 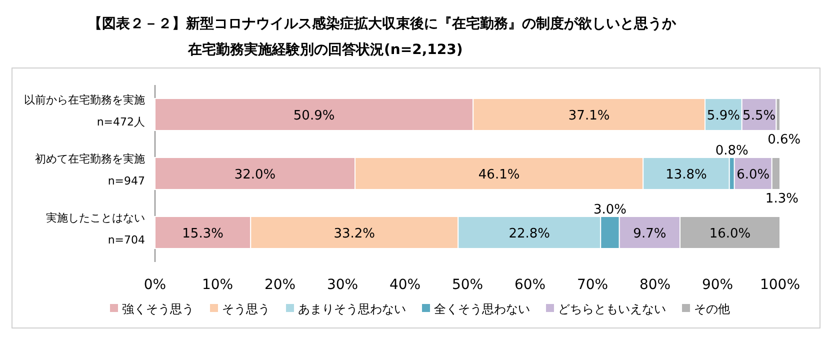 I want to click on x-tick-label: 70%, so click(x=592, y=285).